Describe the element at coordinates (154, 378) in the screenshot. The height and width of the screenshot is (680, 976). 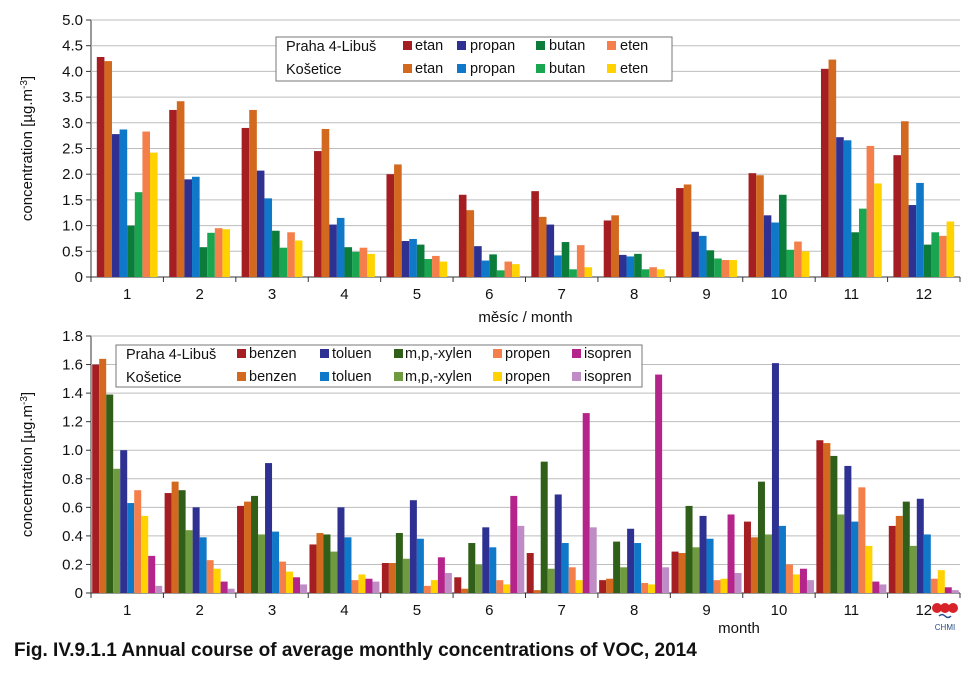
I see `legend-station-label: Košetice` at that location.